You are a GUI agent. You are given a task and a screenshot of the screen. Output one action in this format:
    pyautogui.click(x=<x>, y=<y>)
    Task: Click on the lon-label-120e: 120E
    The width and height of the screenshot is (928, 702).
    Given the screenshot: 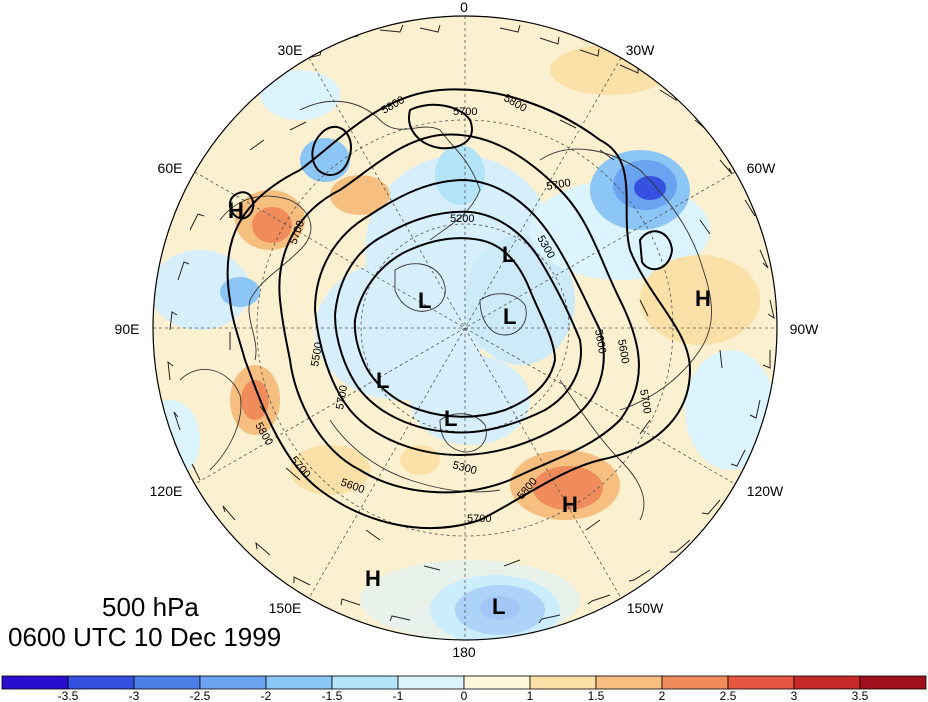 What is the action you would take?
    pyautogui.click(x=166, y=491)
    